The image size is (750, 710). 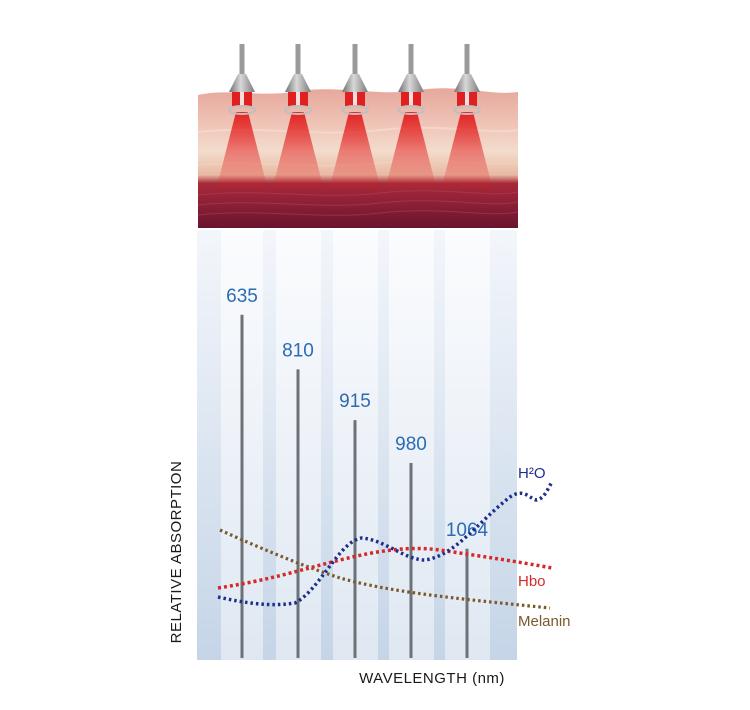 I want to click on wavelength-label: 810, so click(x=298, y=350).